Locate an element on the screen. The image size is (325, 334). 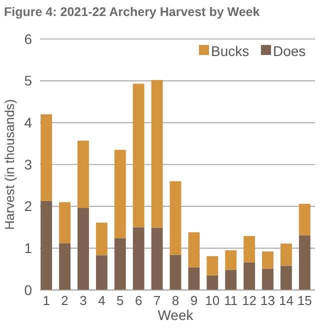
x-tick-label: 1 is located at coordinates (46, 300).